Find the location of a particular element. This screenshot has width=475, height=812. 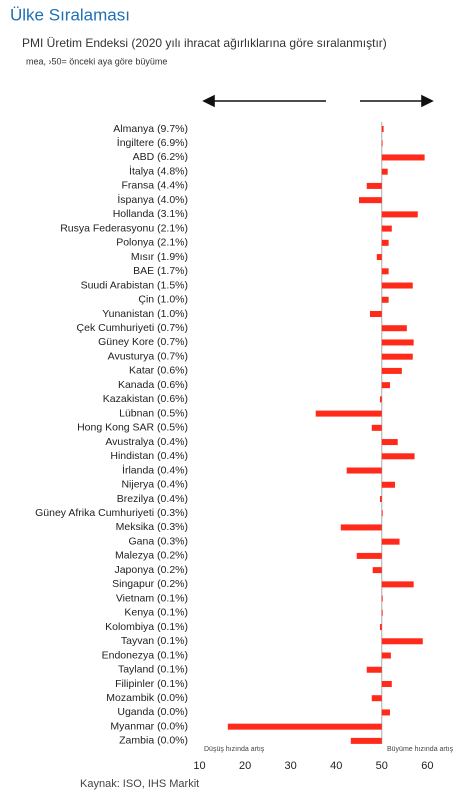

y-tick-label: Uganda (0.0%) is located at coordinates (152, 712).